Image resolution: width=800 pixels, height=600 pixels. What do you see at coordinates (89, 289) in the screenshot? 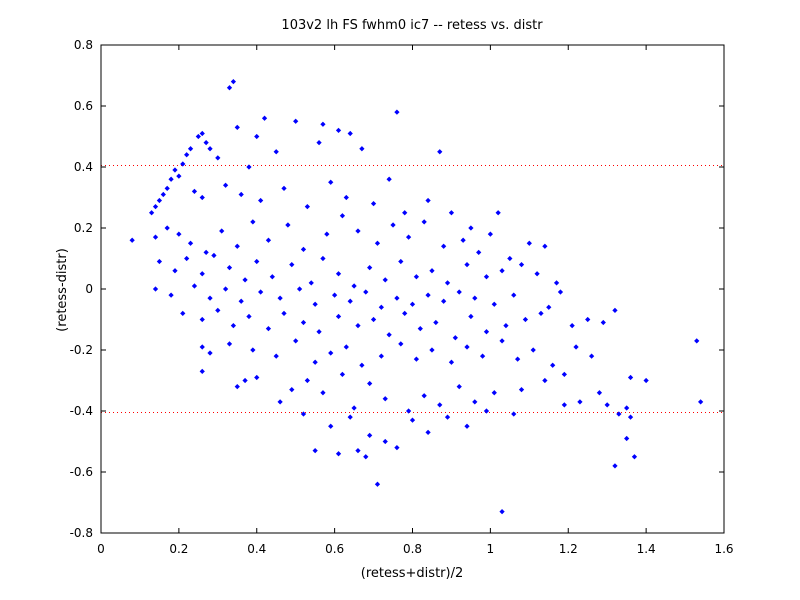
I see `y-tick-label: 0` at bounding box center [89, 289].